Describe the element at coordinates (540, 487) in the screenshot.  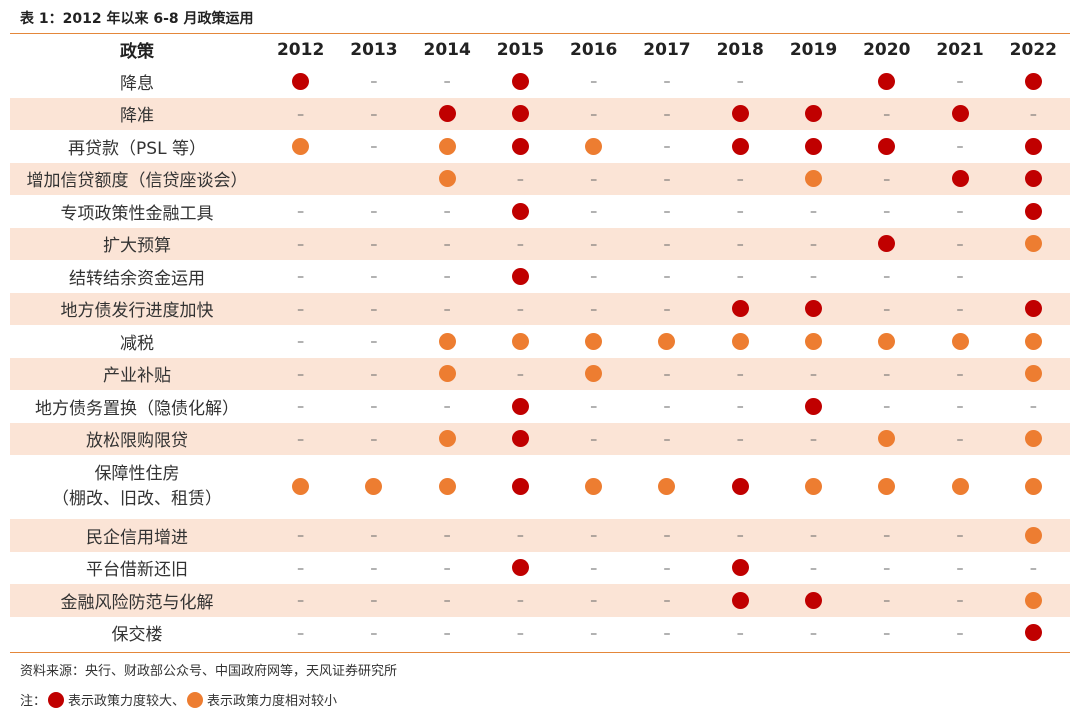
I see `table-row: 保障性住房 （棚改、旧改、租赁）` at that location.